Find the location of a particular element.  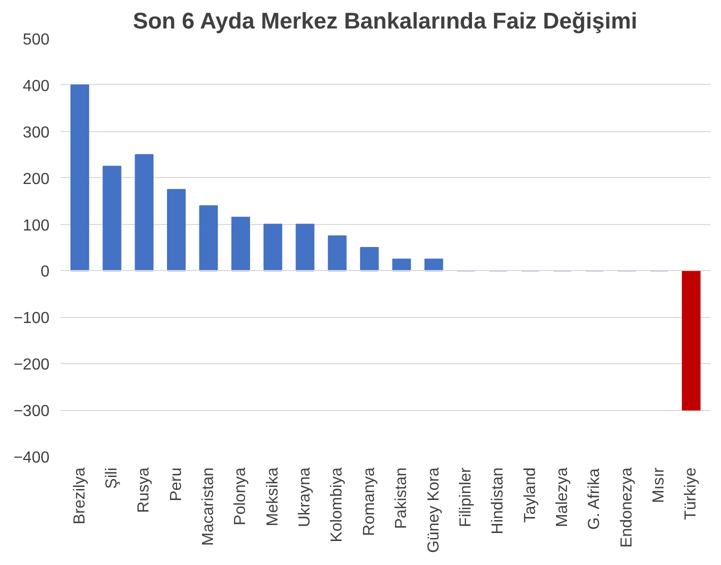

x-tick-label: Hindistan is located at coordinates (498, 501).